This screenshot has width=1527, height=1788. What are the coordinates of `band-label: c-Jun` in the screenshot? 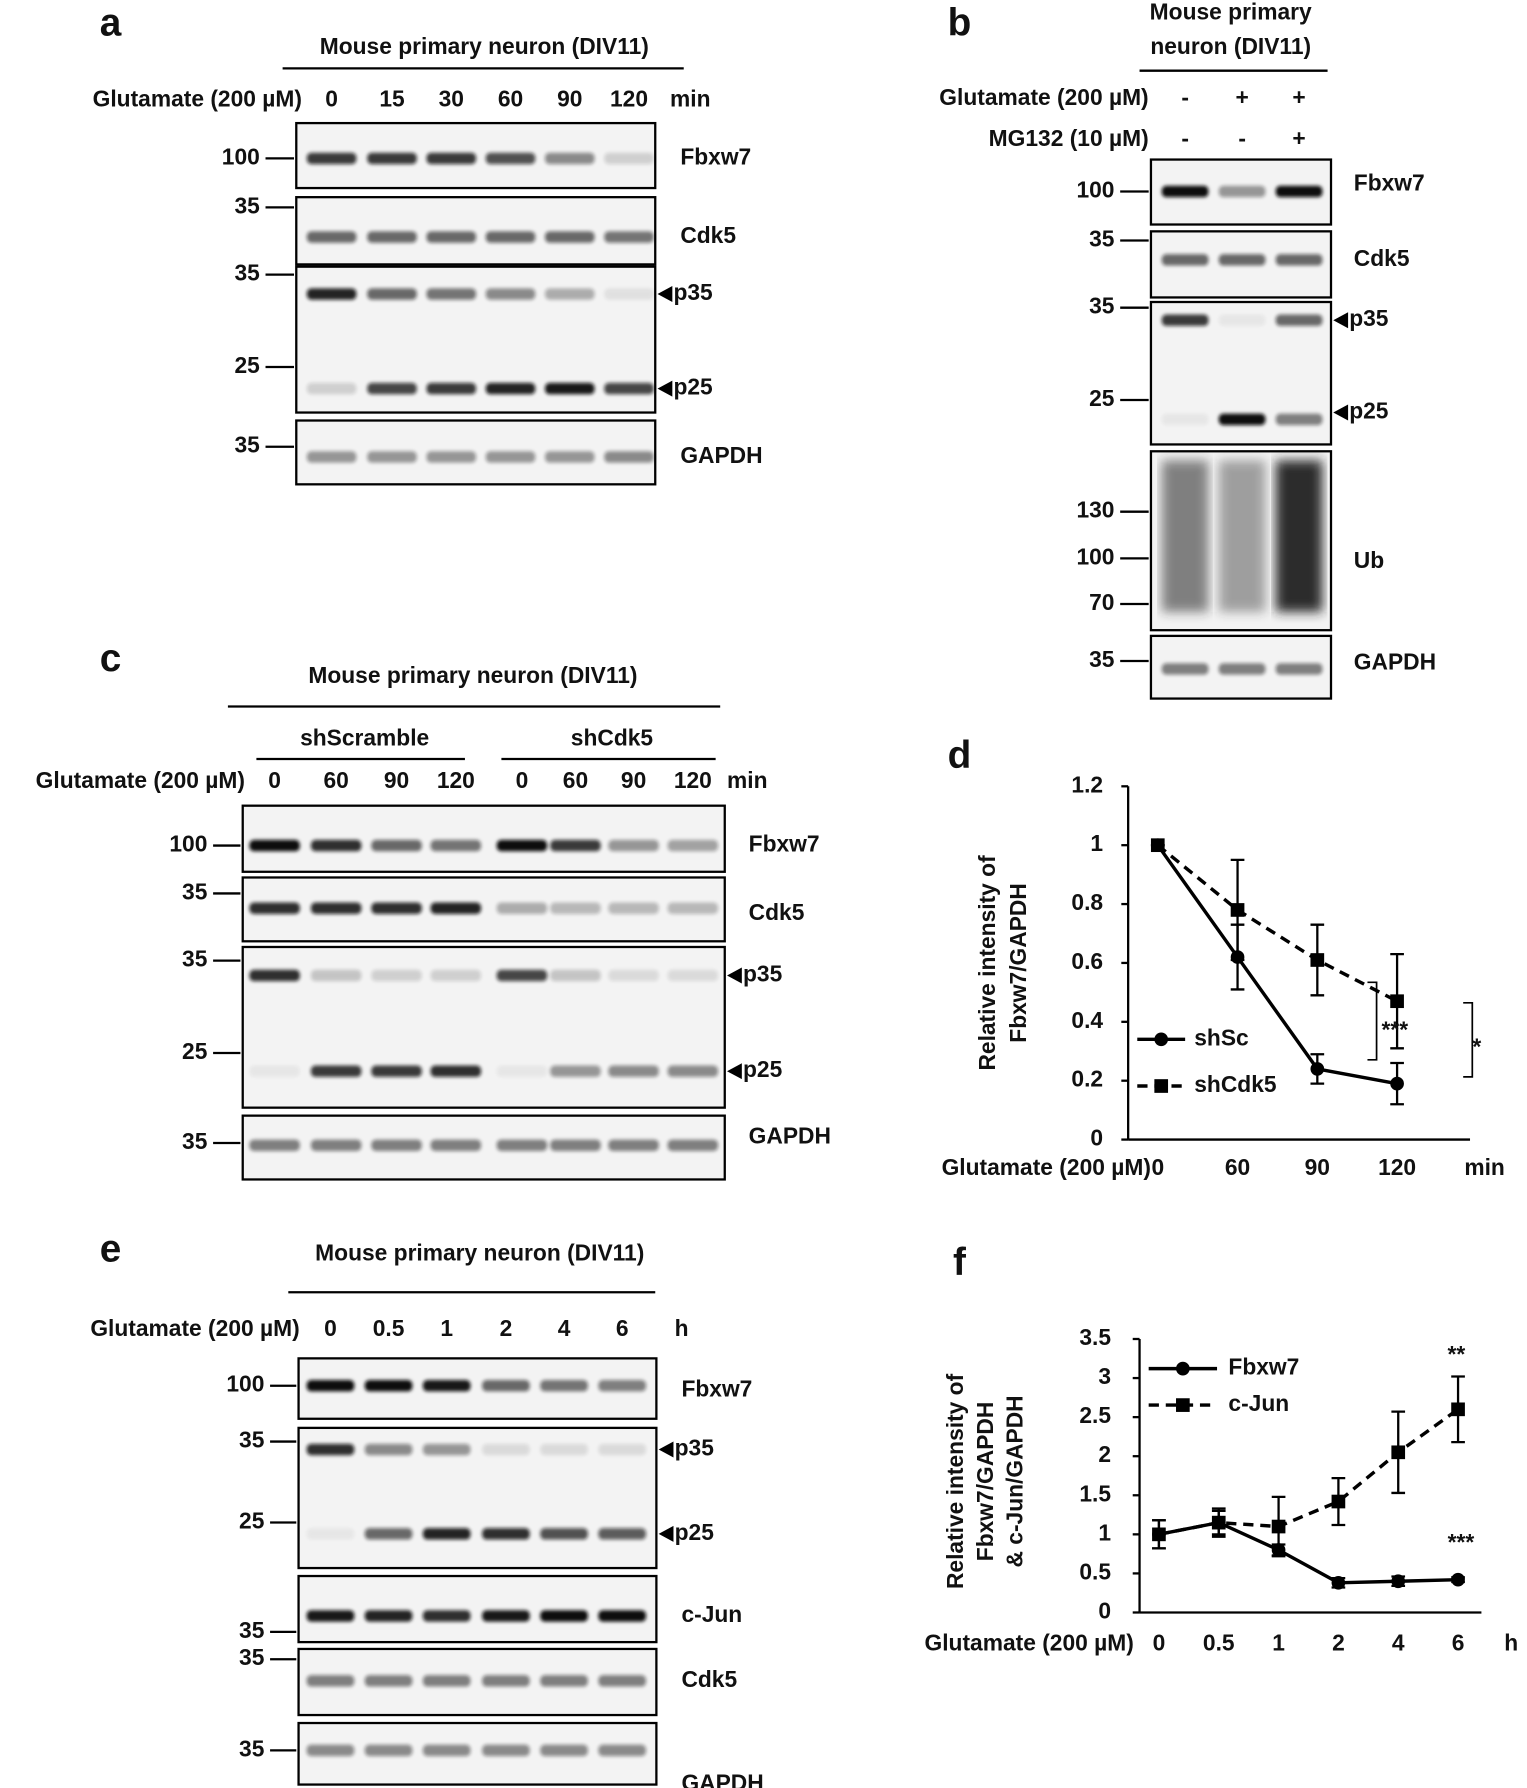 It's located at (711, 1614).